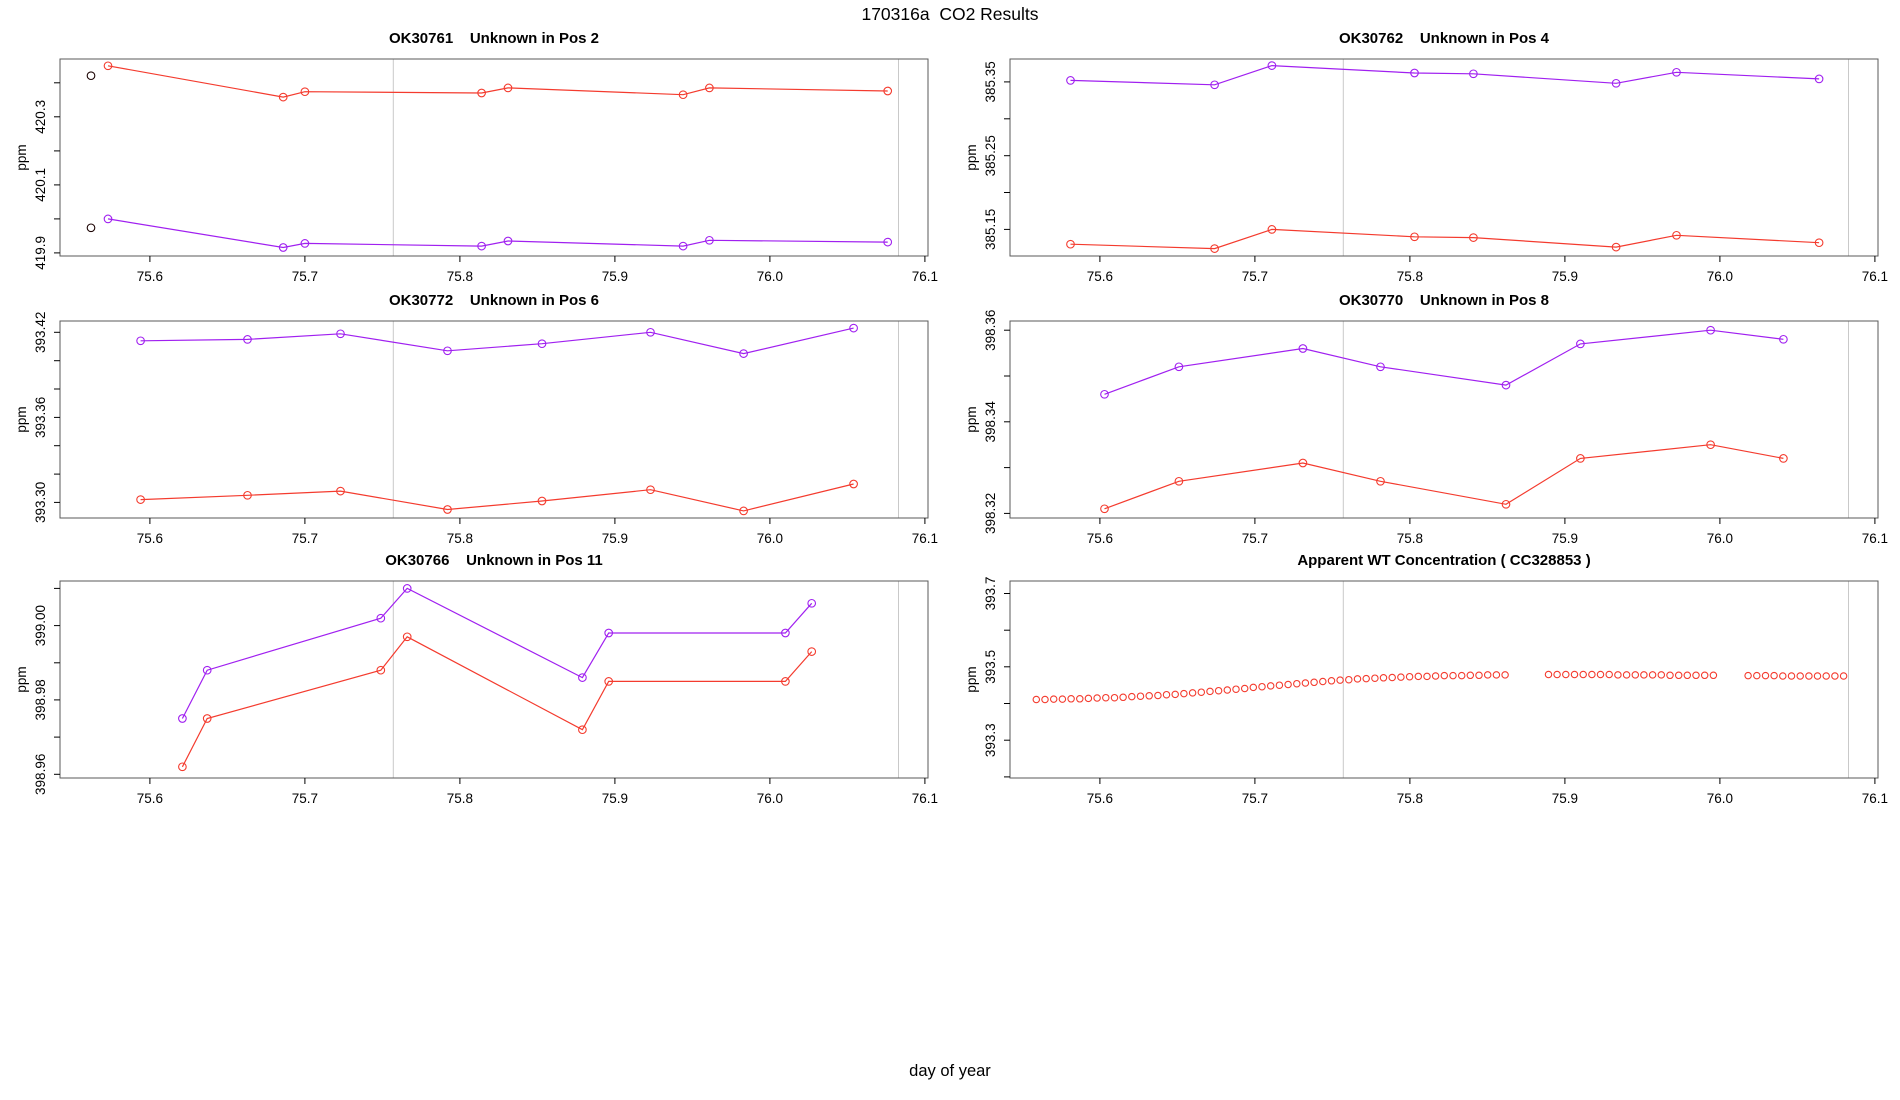 The image size is (1900, 1100). What do you see at coordinates (494, 560) in the screenshot?
I see `subplot-title: OK30766 Unknown in Pos 11` at bounding box center [494, 560].